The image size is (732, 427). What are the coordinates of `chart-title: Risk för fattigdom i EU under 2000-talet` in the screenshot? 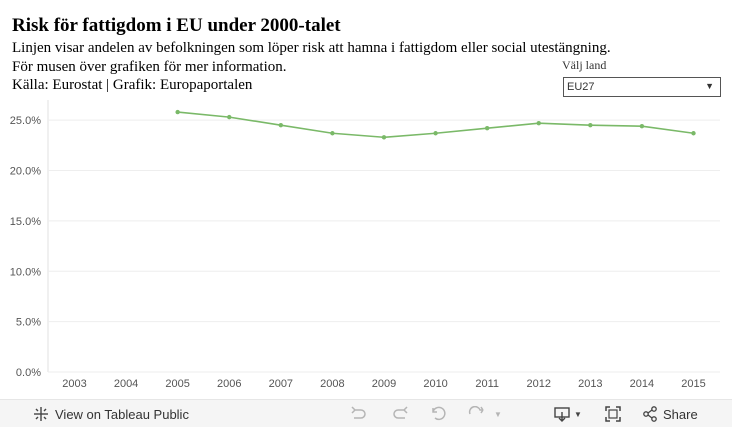 It's located at (176, 25).